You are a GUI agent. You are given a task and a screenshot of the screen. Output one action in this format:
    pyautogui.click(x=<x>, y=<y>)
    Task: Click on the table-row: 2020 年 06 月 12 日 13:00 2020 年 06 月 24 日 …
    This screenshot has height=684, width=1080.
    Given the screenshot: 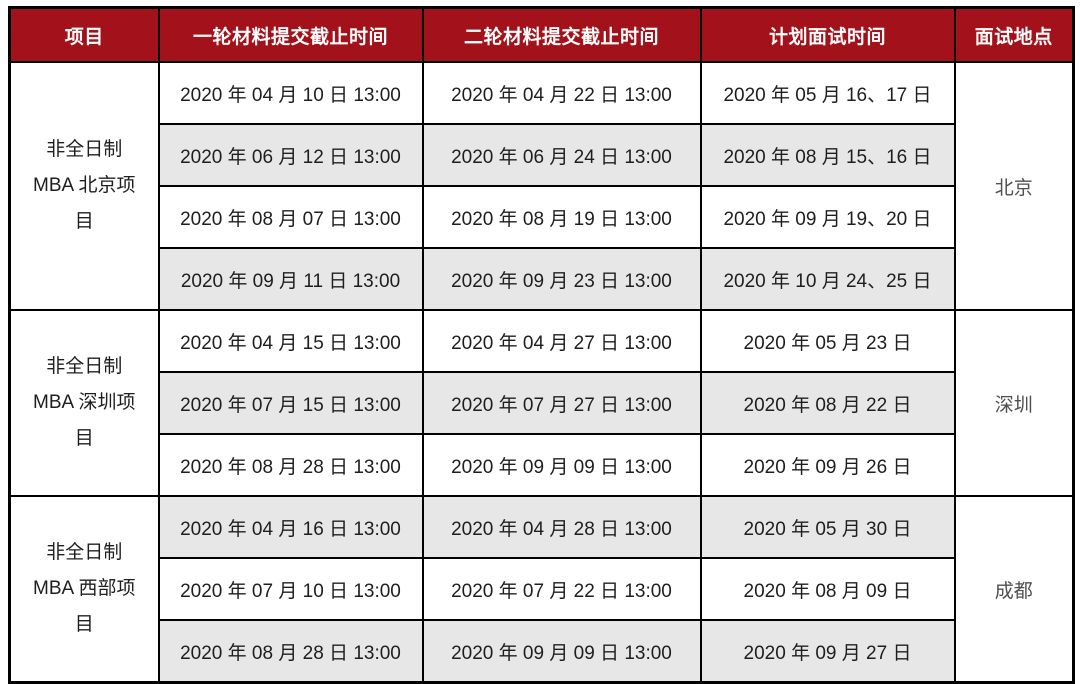 What is the action you would take?
    pyautogui.click(x=542, y=155)
    